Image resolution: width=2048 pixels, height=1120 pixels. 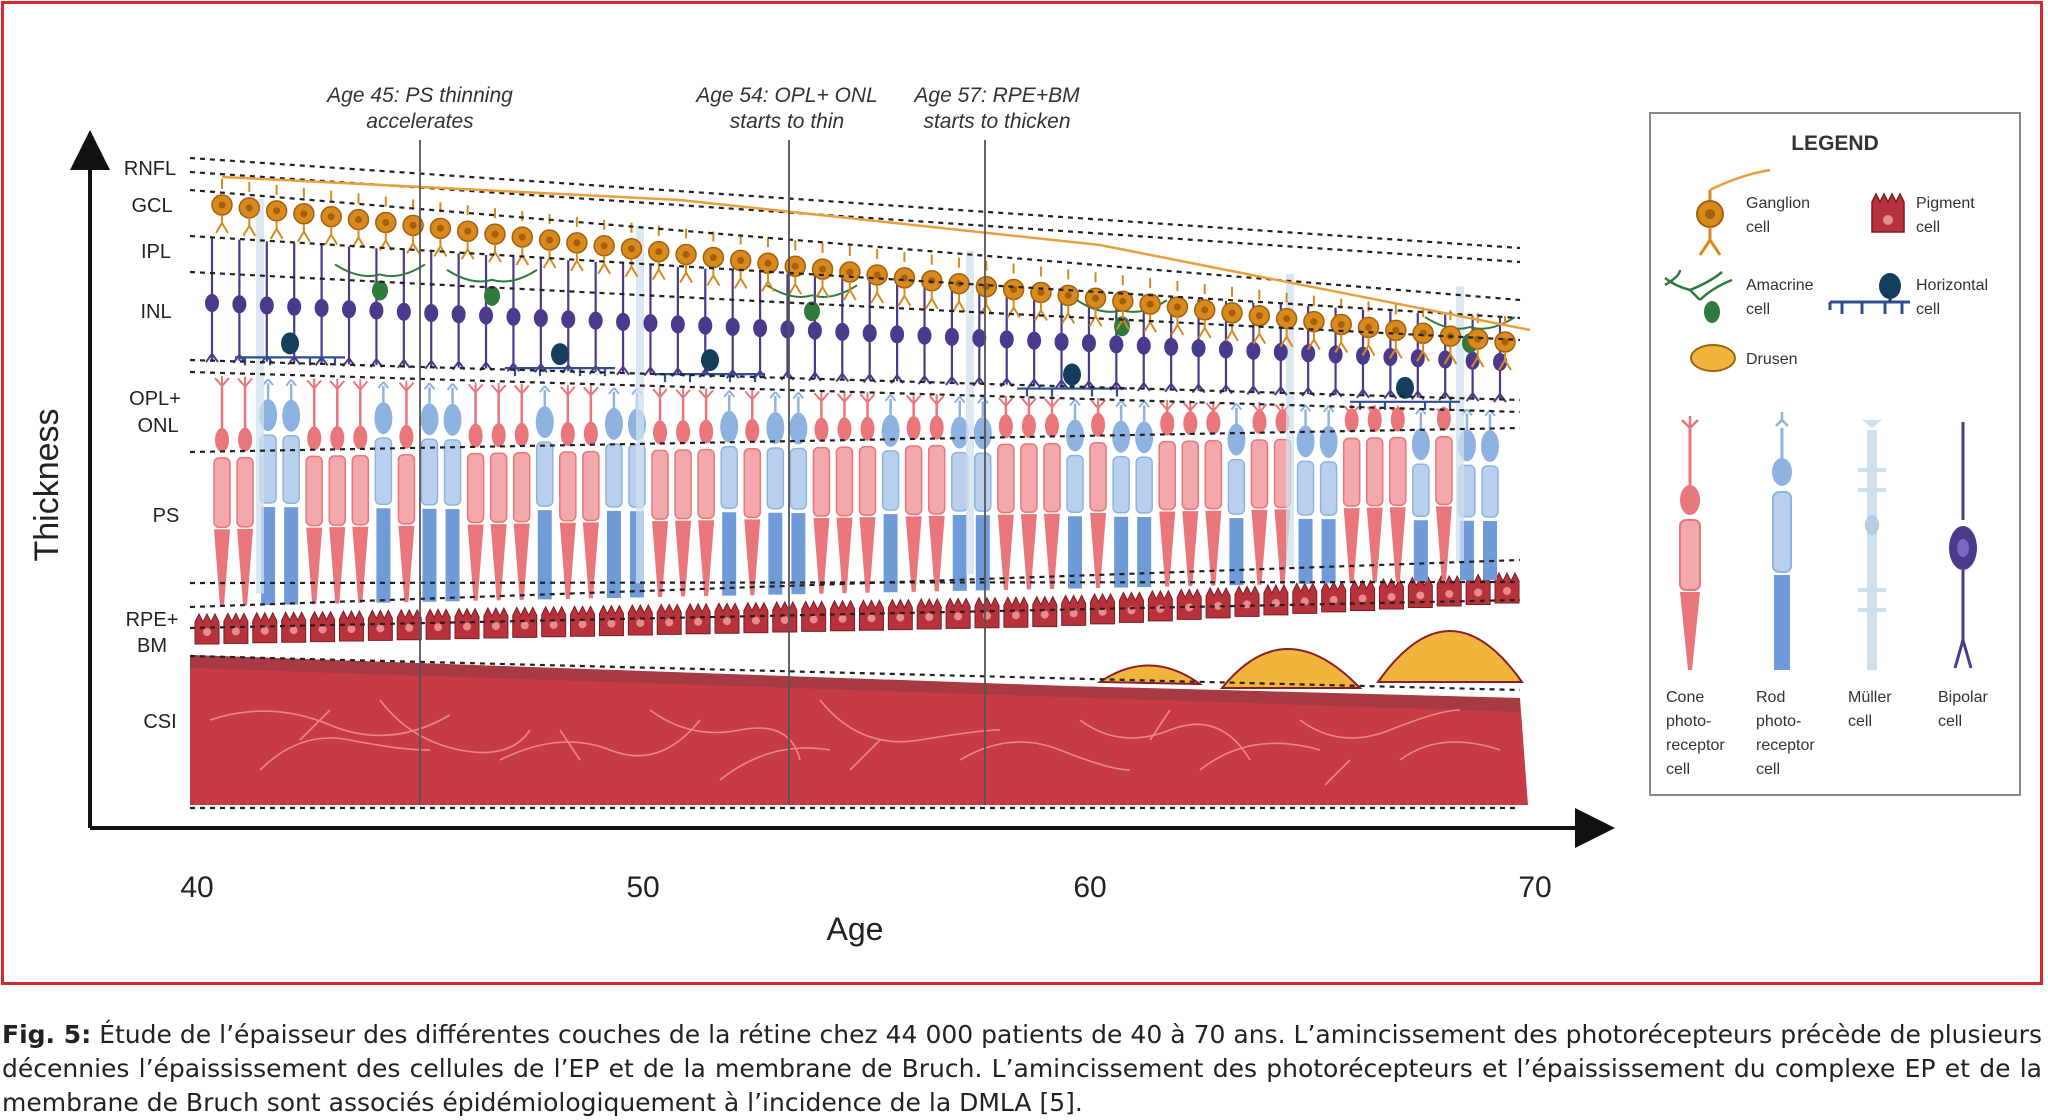 What do you see at coordinates (1733, 212) in the screenshot?
I see `ganglion-cell-icon` at bounding box center [1733, 212].